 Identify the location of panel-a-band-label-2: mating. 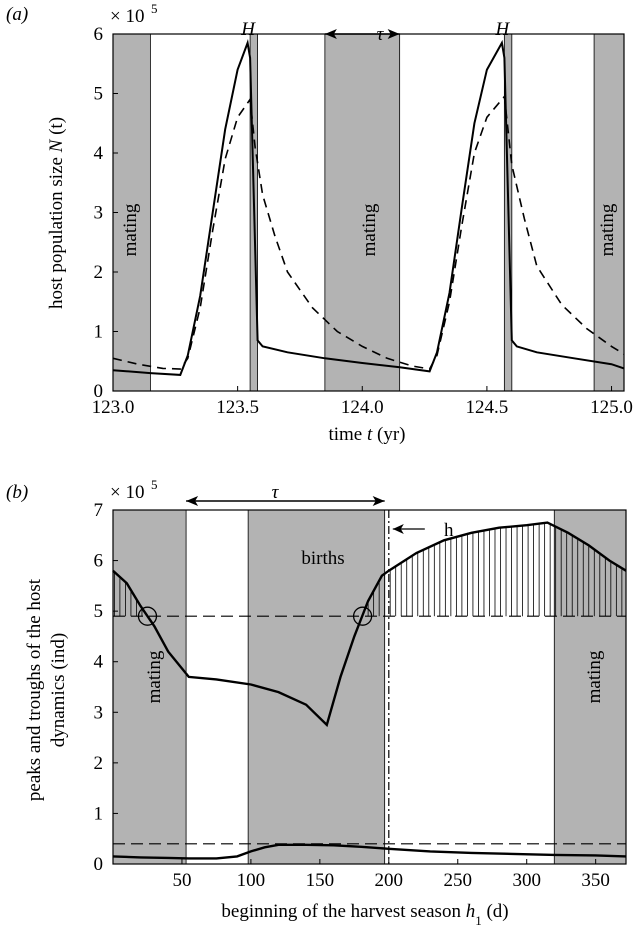
(369, 229).